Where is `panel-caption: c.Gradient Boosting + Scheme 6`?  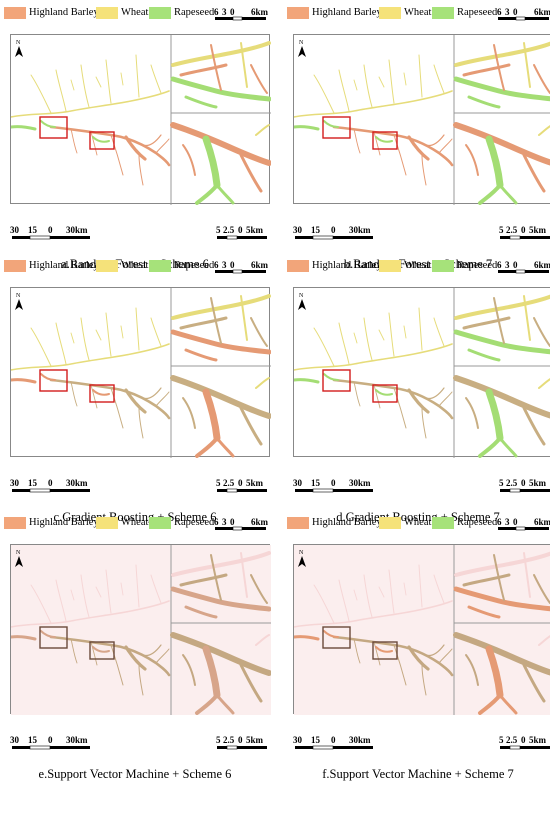 panel-caption: c.Gradient Boosting + Scheme 6 is located at coordinates (135, 517).